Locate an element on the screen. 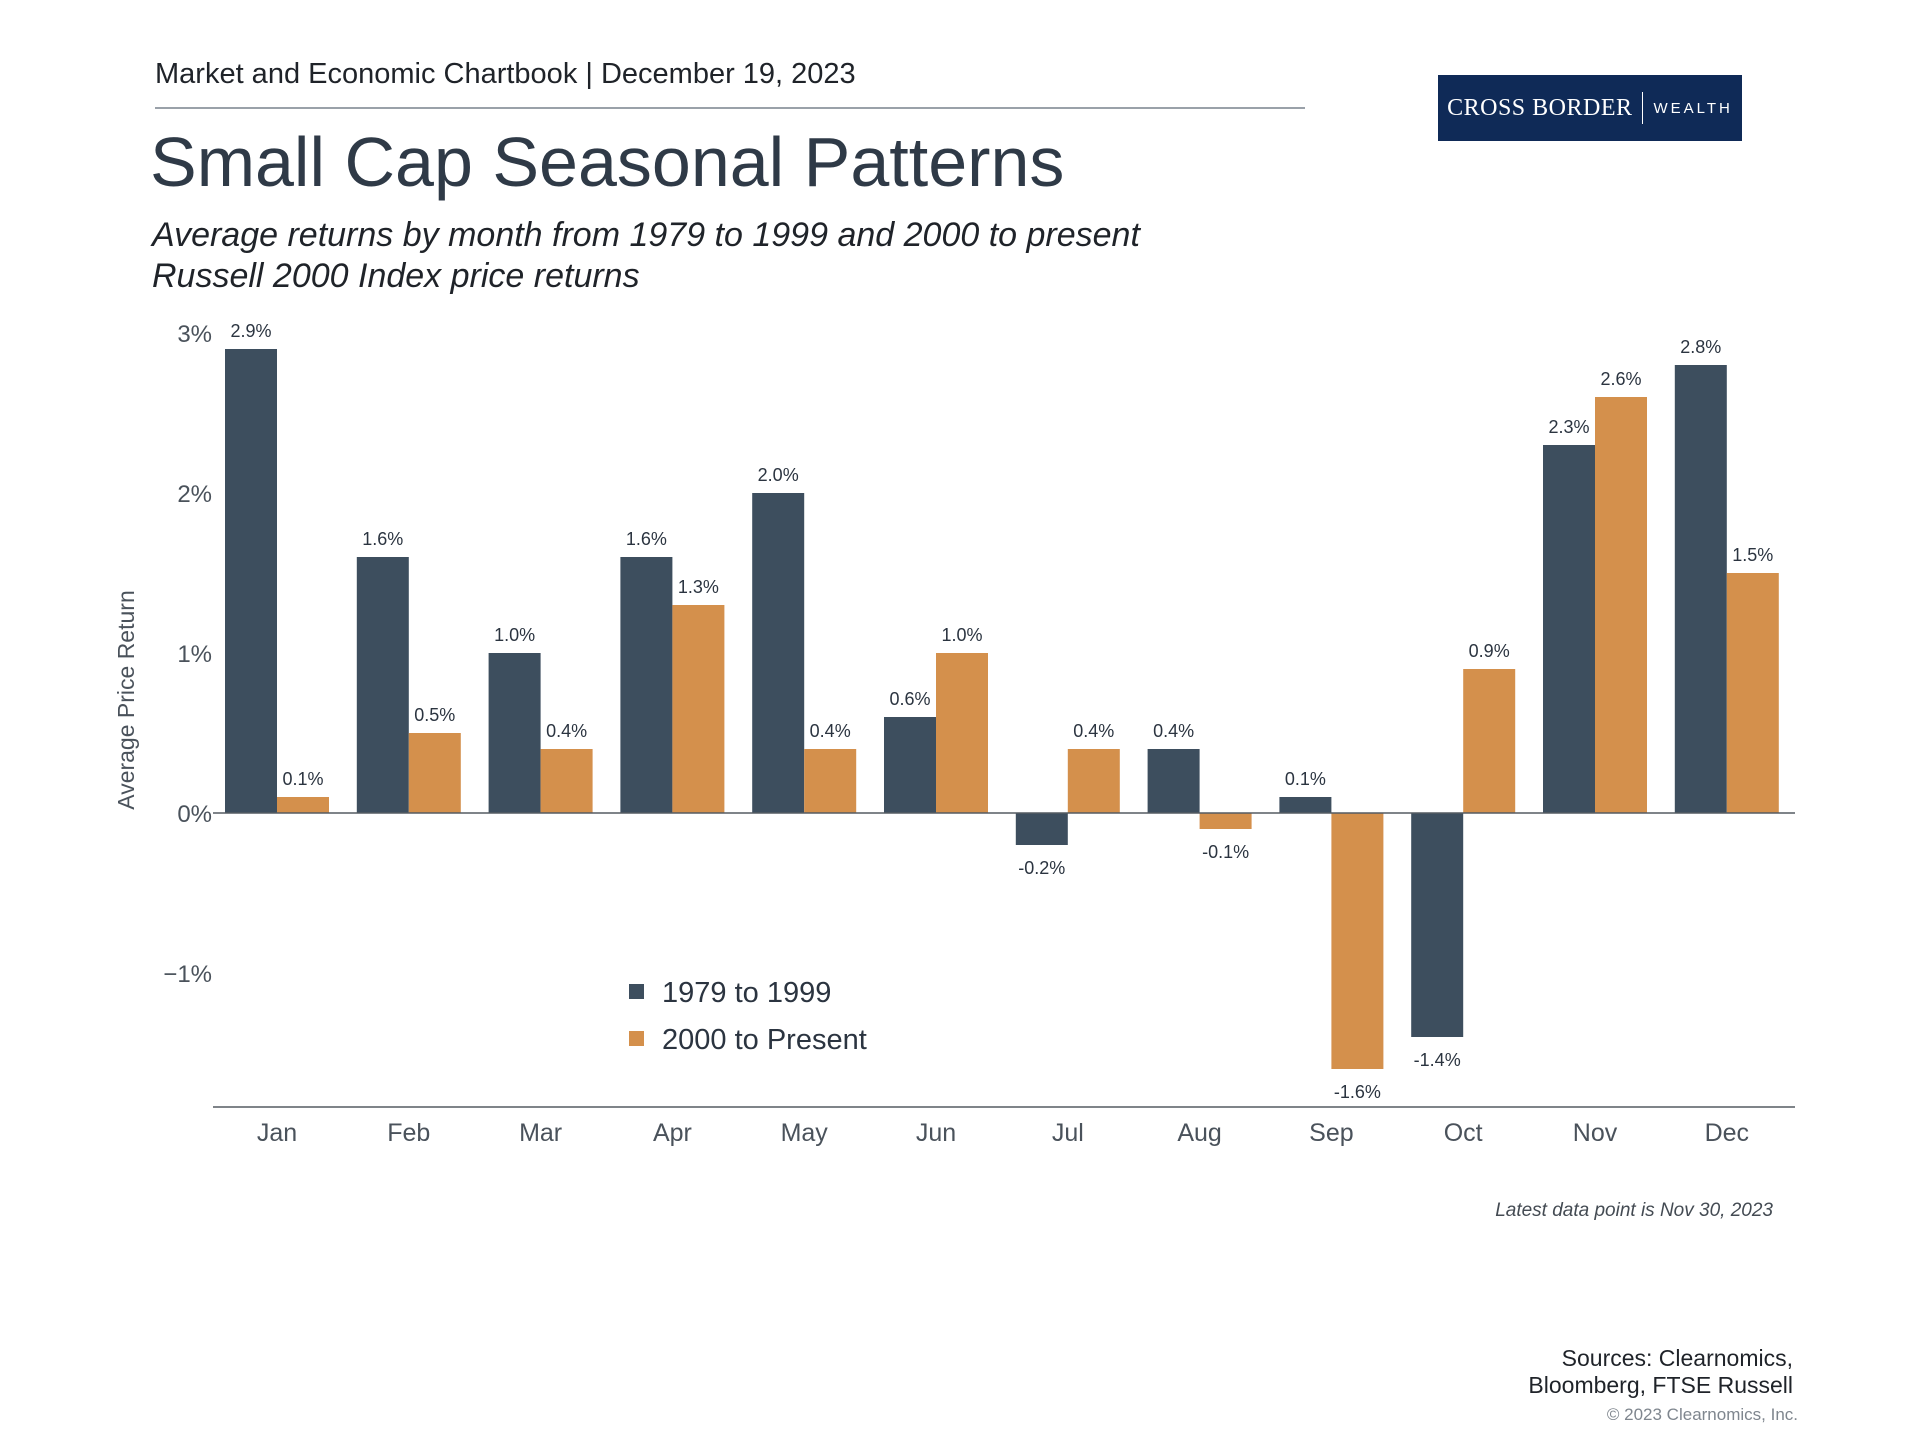  data-label-dec-series-2: 1.5% is located at coordinates (1752, 555).